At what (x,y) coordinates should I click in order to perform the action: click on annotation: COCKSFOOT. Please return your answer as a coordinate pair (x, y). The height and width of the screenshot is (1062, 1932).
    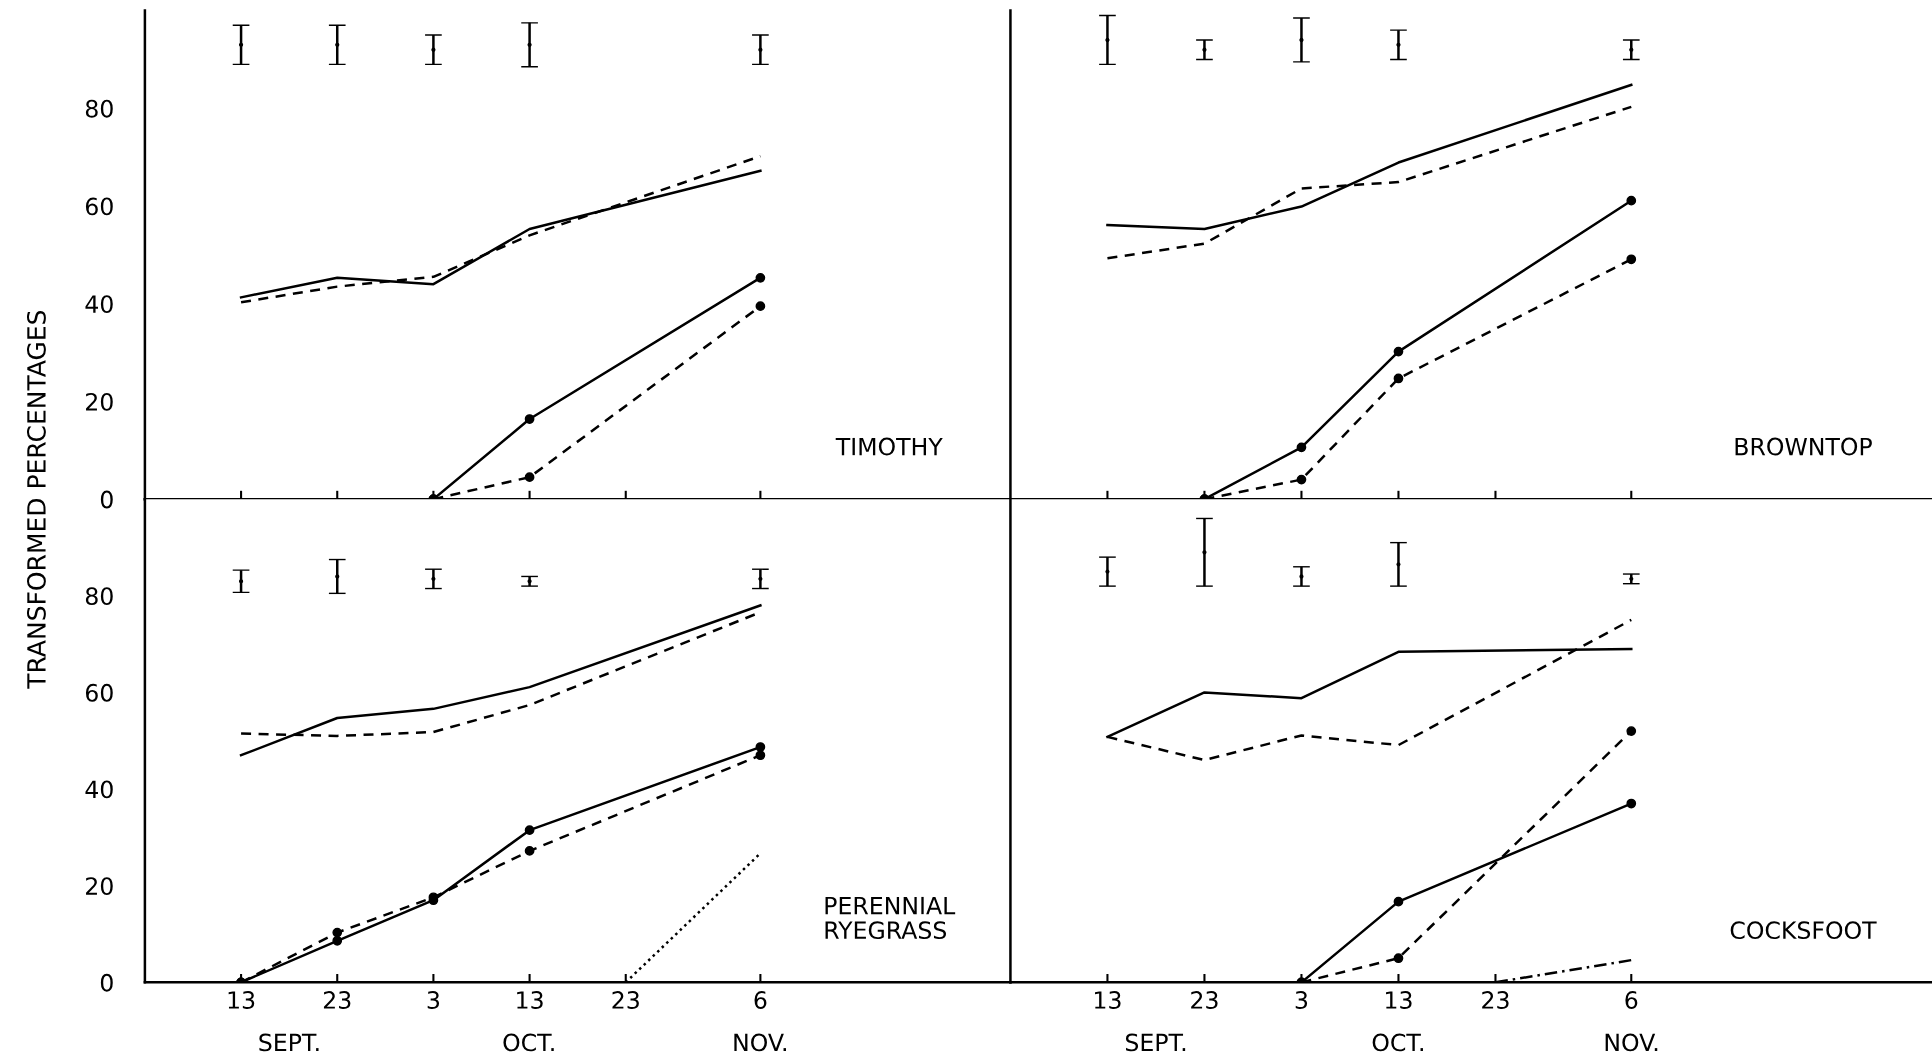
    Looking at the image, I should click on (1803, 930).